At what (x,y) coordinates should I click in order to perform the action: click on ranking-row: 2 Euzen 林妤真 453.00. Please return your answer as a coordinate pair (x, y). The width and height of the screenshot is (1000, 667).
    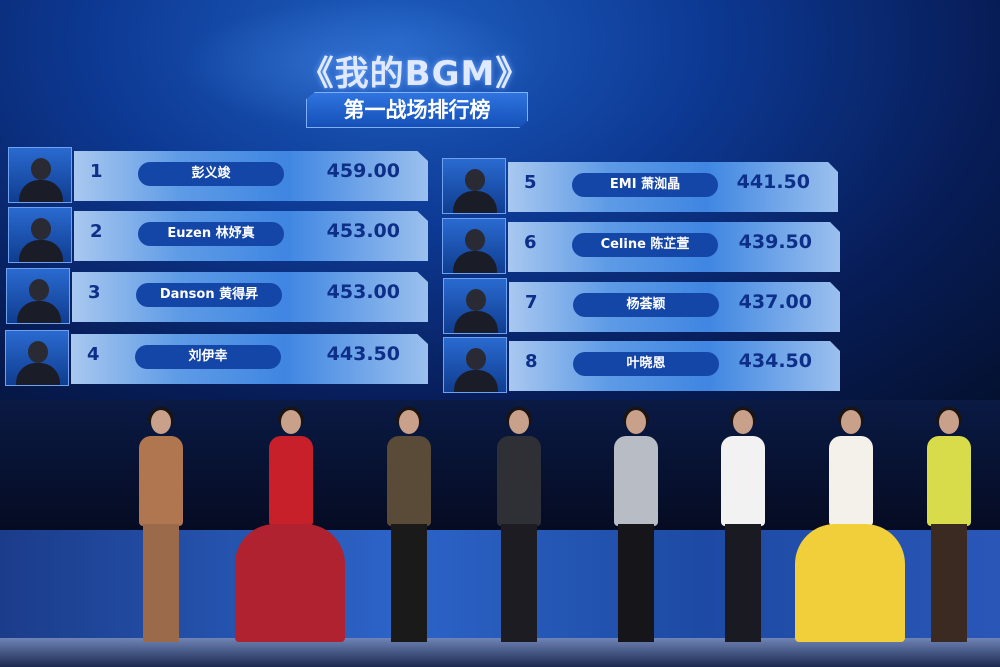
    Looking at the image, I should click on (218, 235).